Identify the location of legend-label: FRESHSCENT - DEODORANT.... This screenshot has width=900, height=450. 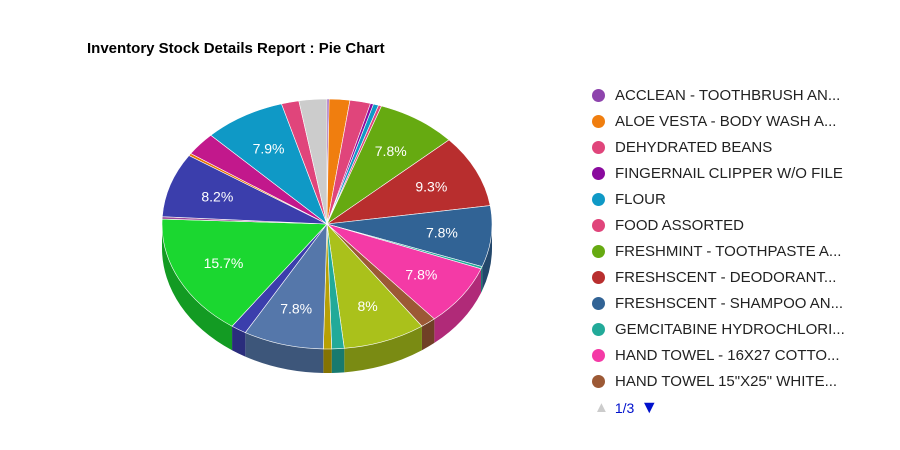
(726, 277).